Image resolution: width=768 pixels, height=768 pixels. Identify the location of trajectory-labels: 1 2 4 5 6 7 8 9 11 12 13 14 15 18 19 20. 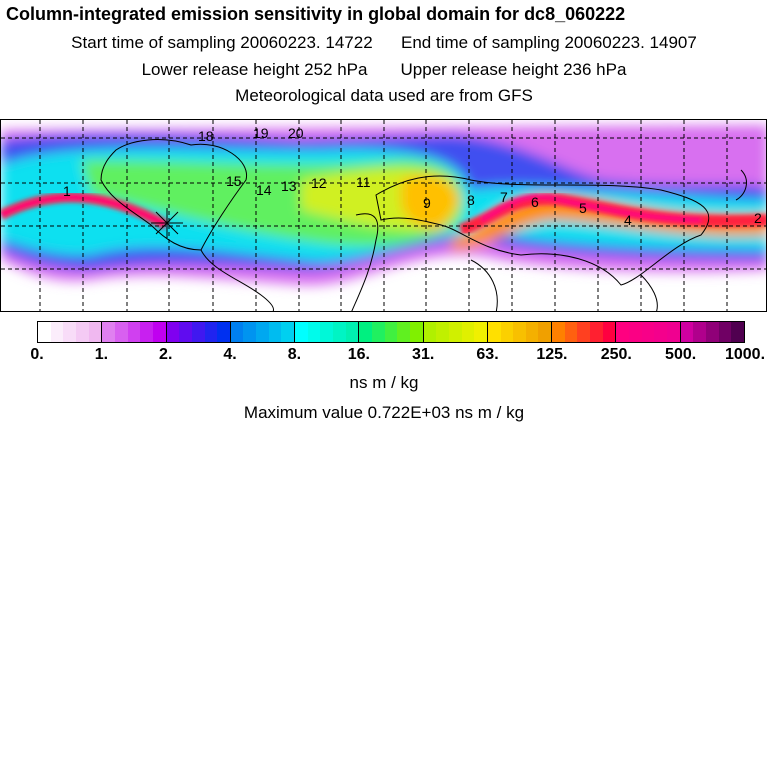
(412, 176).